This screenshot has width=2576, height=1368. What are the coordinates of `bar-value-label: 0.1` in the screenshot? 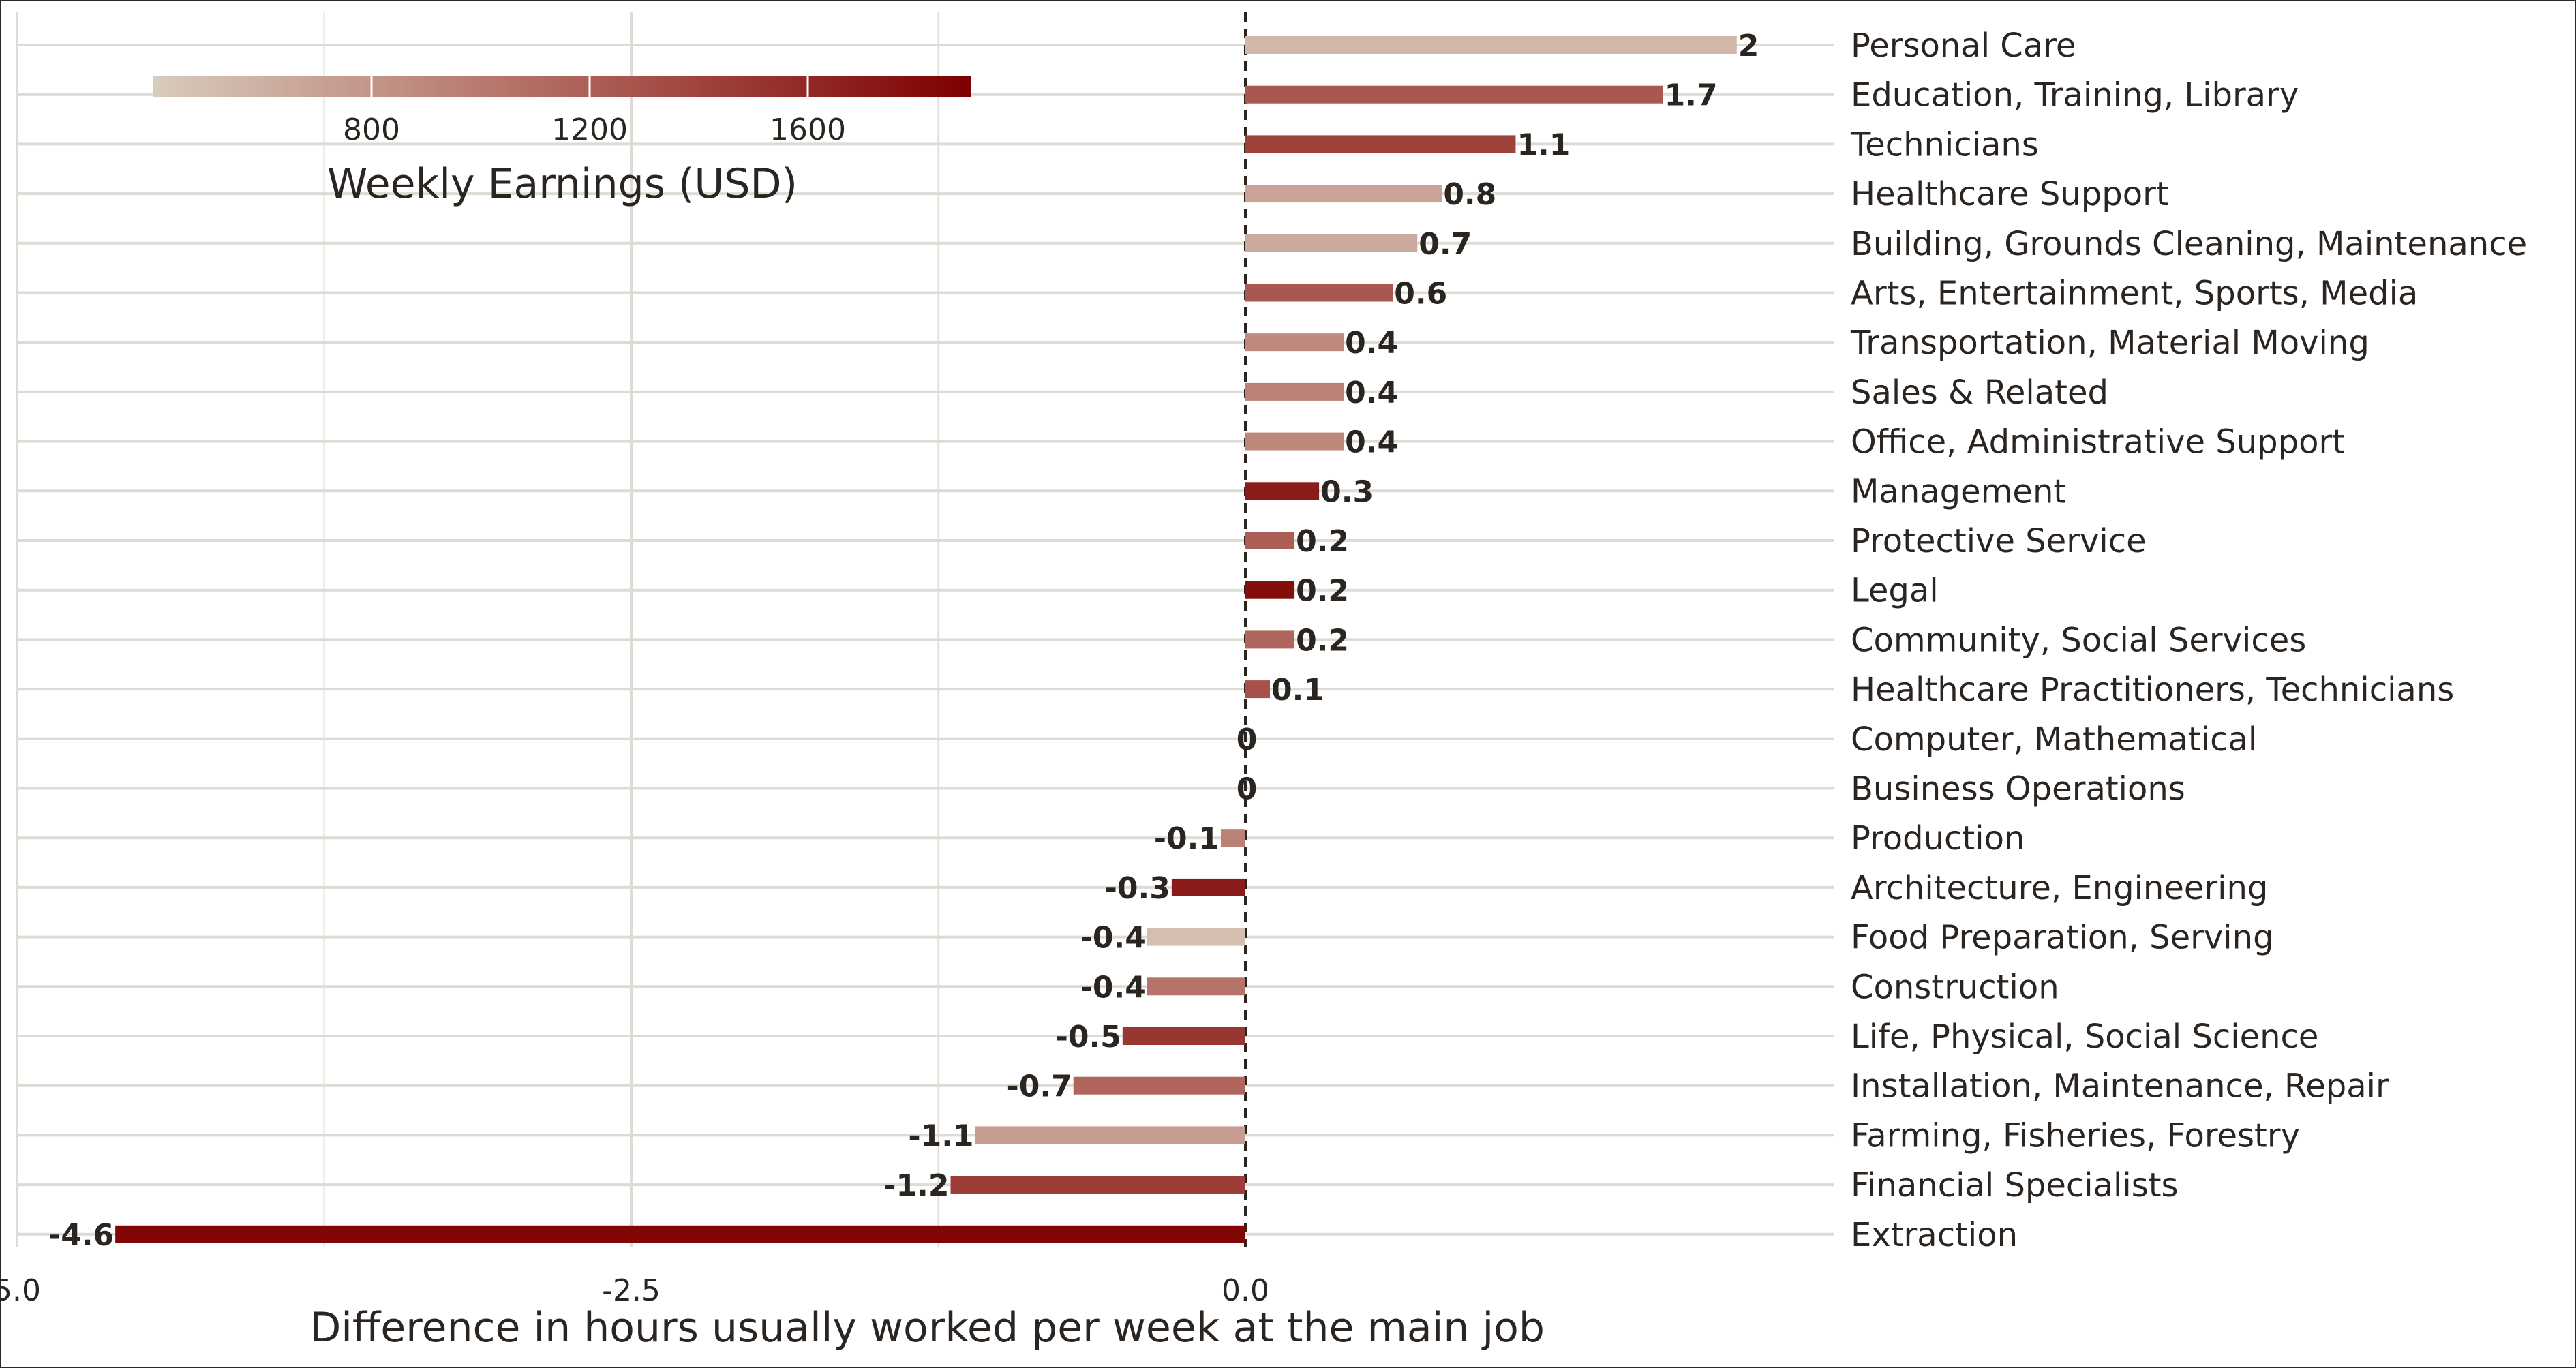 It's located at (1297, 690).